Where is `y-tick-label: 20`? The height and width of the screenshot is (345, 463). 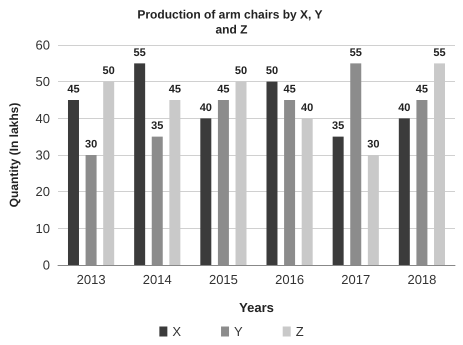 y-tick-label: 20 is located at coordinates (43, 192).